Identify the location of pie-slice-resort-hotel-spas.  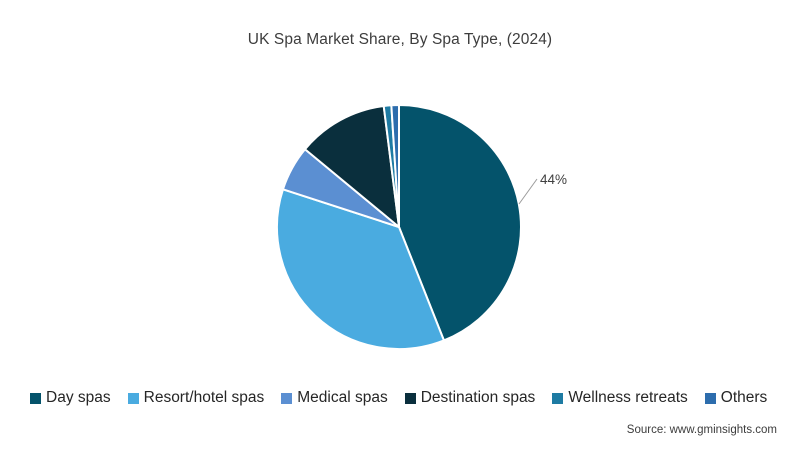
(360, 269).